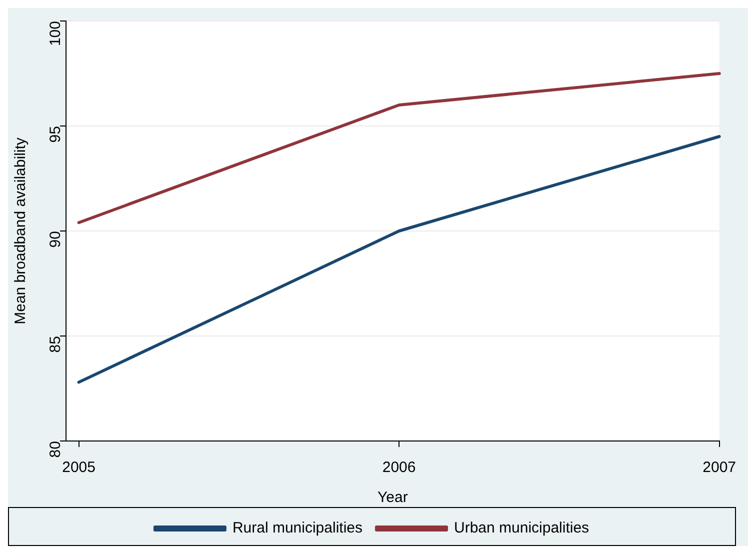 Image resolution: width=756 pixels, height=554 pixels. I want to click on x-tick-label: 2005, so click(79, 467).